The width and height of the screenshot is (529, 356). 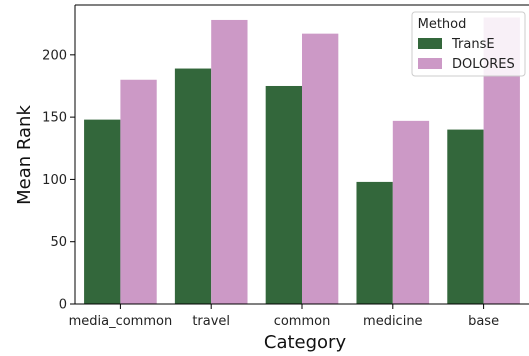 What do you see at coordinates (121, 321) in the screenshot?
I see `x-tick-label: media_common` at bounding box center [121, 321].